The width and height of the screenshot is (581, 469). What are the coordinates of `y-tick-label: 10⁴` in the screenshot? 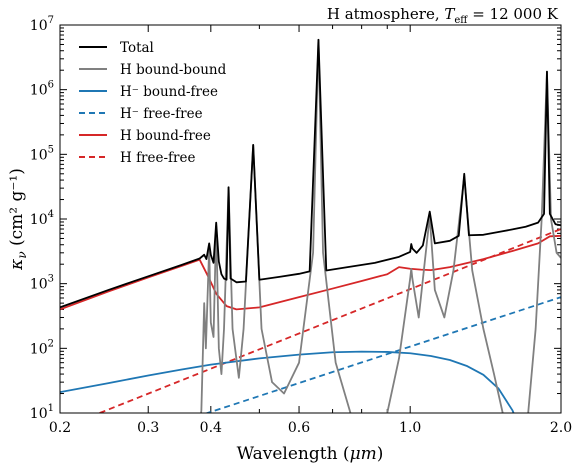 It's located at (42, 218).